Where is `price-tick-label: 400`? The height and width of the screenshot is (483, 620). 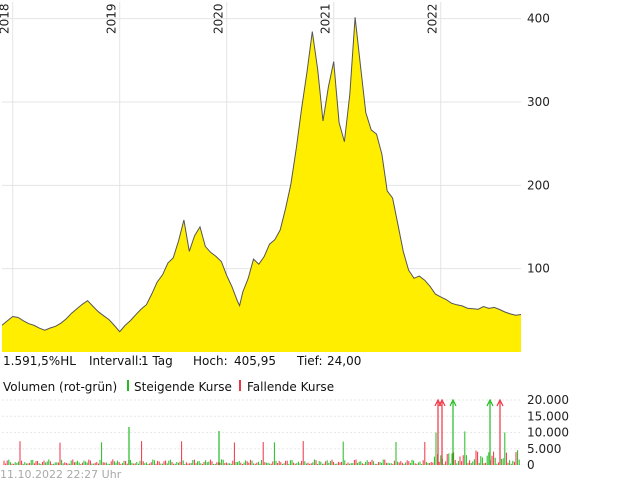 price-tick-label: 400 is located at coordinates (538, 19).